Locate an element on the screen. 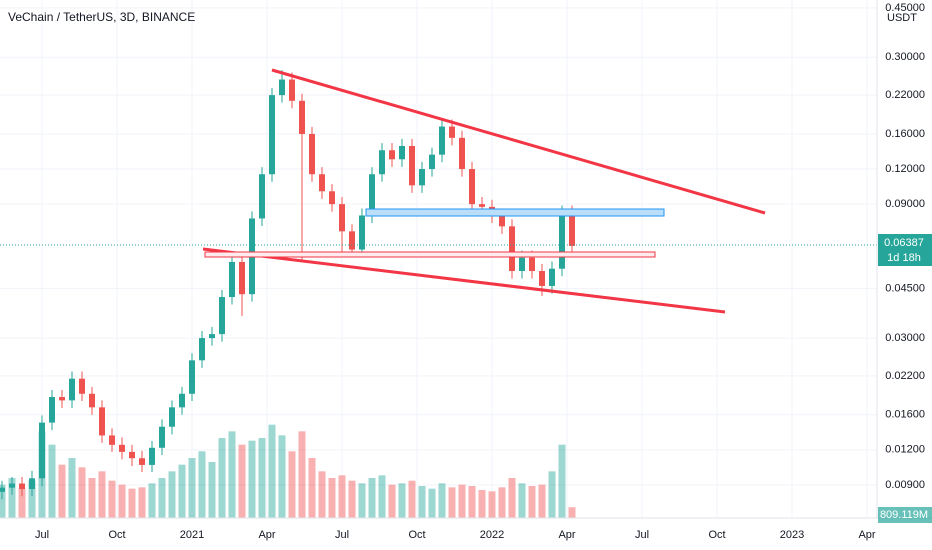 The image size is (932, 550). countdown: 1d 18h is located at coordinates (904, 258).